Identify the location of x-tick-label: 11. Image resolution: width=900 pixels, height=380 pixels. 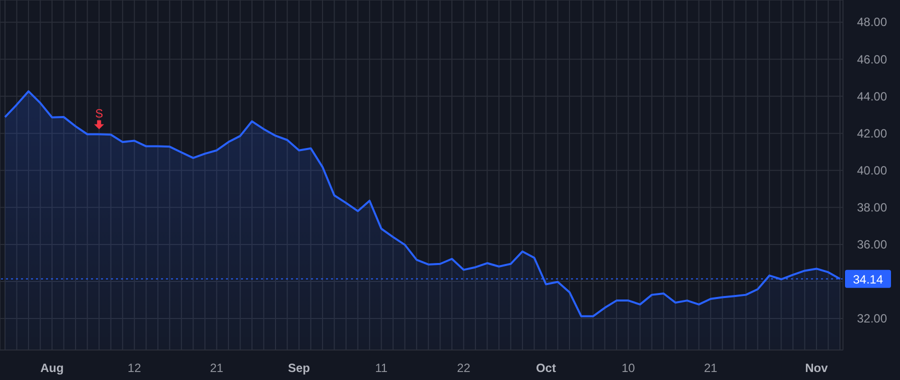
(381, 368).